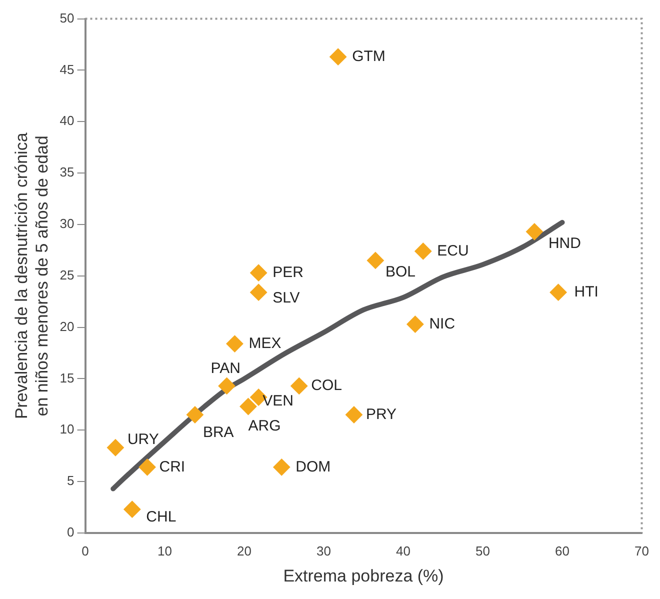 The width and height of the screenshot is (660, 599). I want to click on y-tick-label: 0, so click(70, 532).